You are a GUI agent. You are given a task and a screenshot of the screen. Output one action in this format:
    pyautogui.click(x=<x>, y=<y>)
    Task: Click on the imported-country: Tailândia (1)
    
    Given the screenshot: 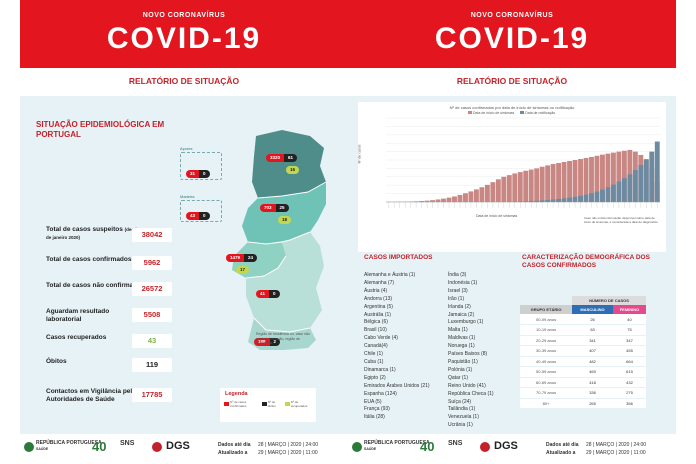 What is the action you would take?
    pyautogui.click(x=462, y=409)
    